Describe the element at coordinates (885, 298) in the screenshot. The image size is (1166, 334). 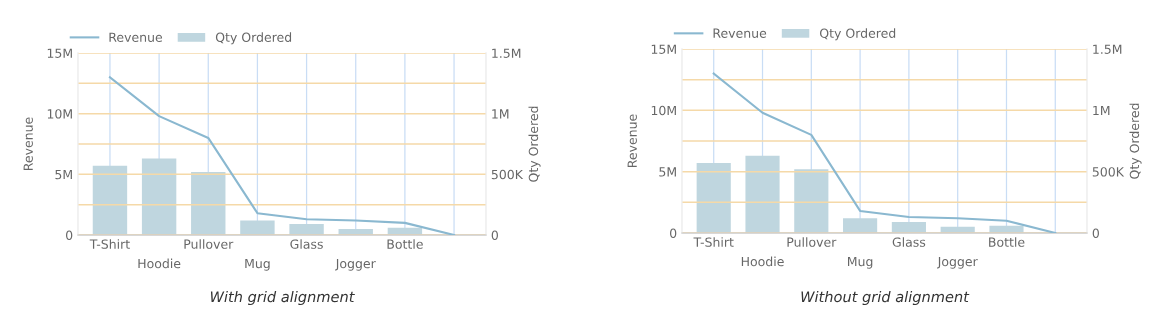
I see `text: Without grid alignment` at that location.